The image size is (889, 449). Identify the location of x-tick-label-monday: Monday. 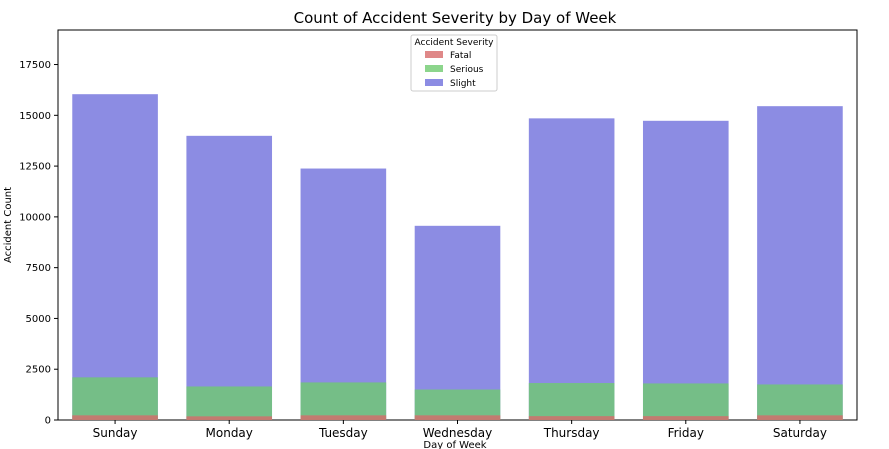
(229, 433).